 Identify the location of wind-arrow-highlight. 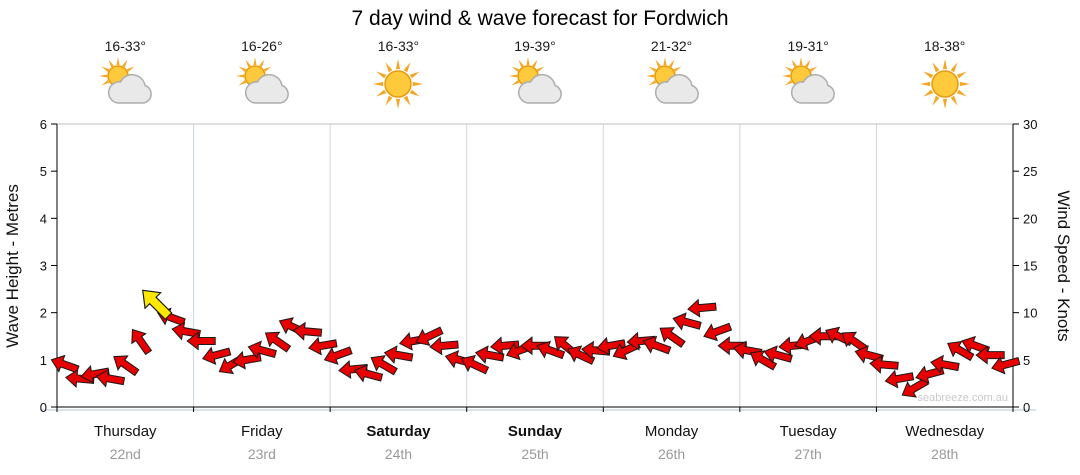
(157, 305).